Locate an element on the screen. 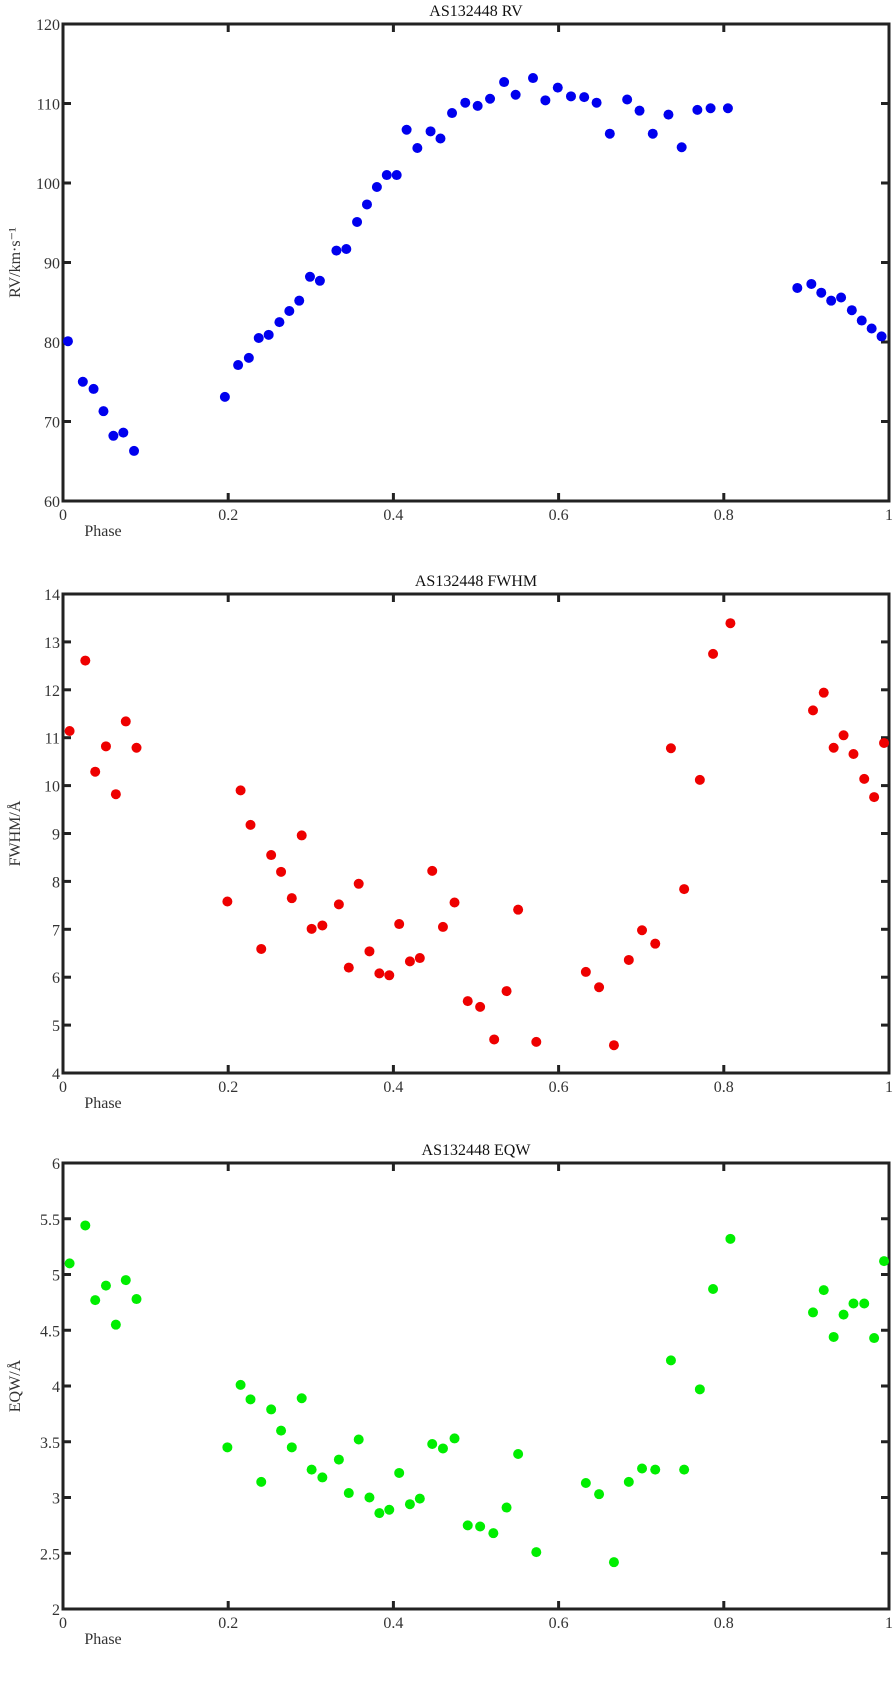 The image size is (895, 1690). x-tick-label: 0.2 is located at coordinates (228, 515).